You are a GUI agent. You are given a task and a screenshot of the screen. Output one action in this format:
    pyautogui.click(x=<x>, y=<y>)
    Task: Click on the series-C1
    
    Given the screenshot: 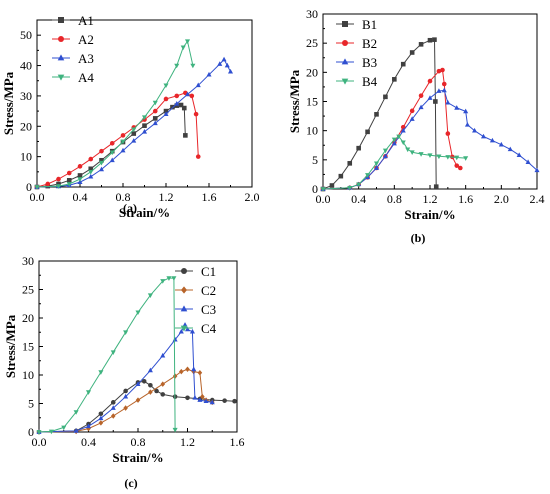 What is the action you would take?
    pyautogui.click(x=136, y=406)
    